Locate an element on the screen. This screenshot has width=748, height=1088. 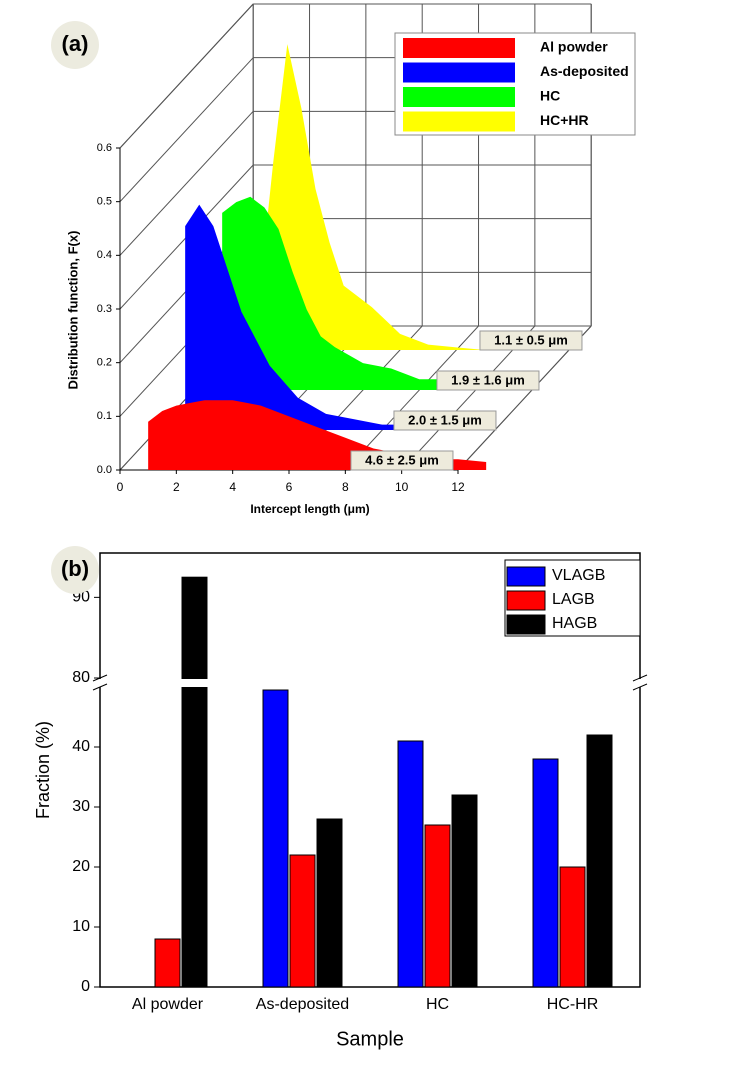
annotation: 1.1 ± 0.5 μm is located at coordinates (531, 339).